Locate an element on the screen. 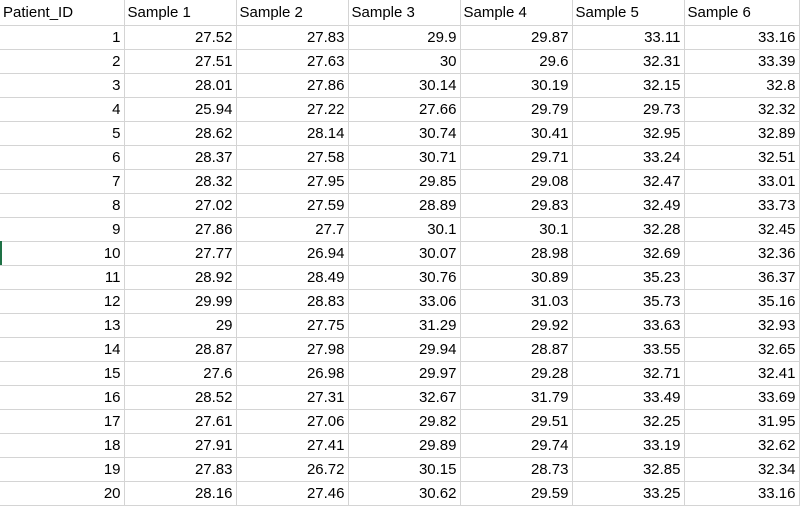 The image size is (800, 506). patient-id-cell: 18 is located at coordinates (62, 445).